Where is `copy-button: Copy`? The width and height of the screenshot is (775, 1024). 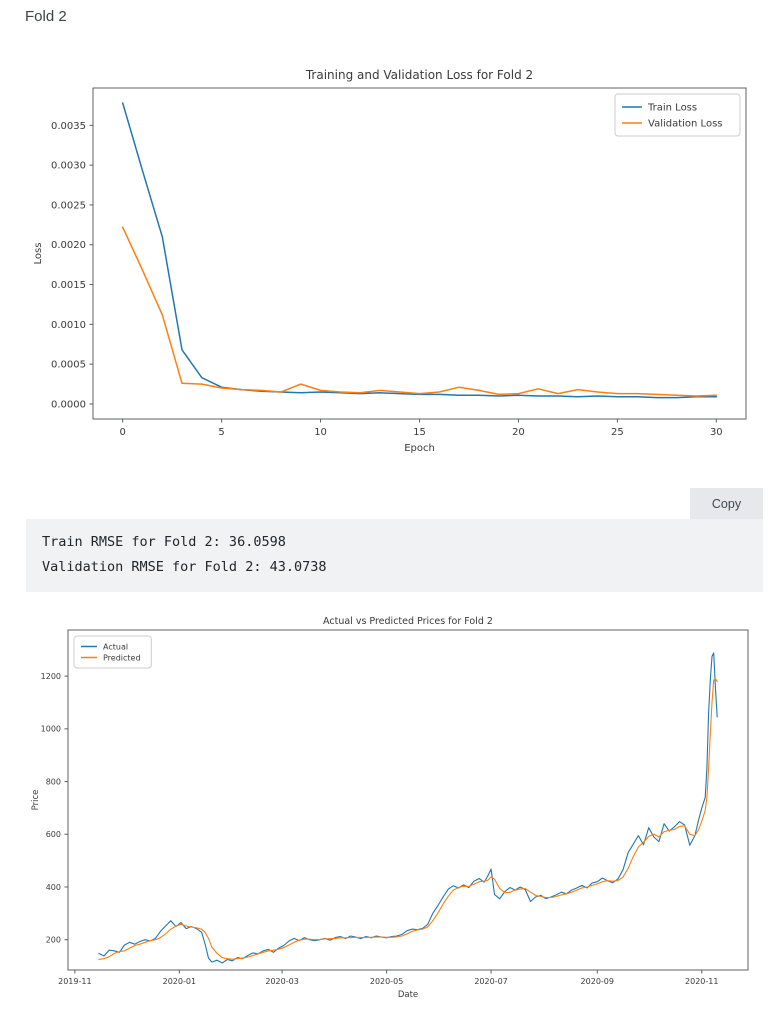
copy-button: Copy is located at coordinates (726, 503).